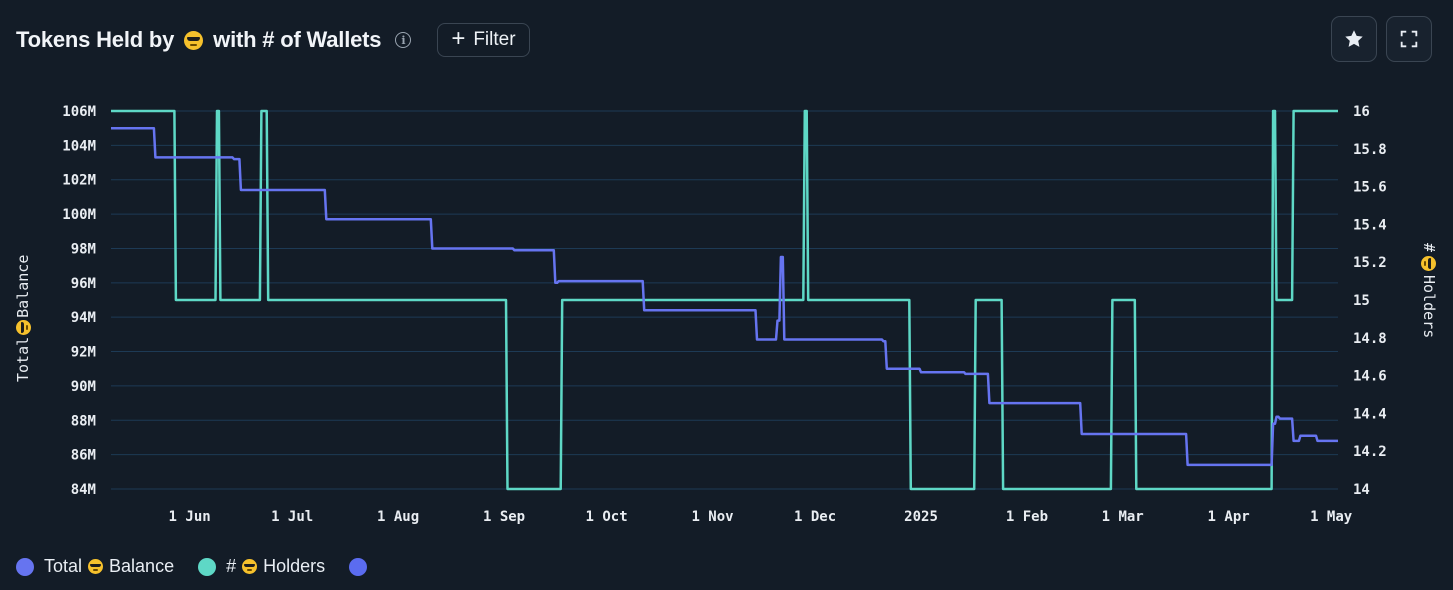 The width and height of the screenshot is (1453, 590). I want to click on filter-button: + Filter, so click(483, 40).